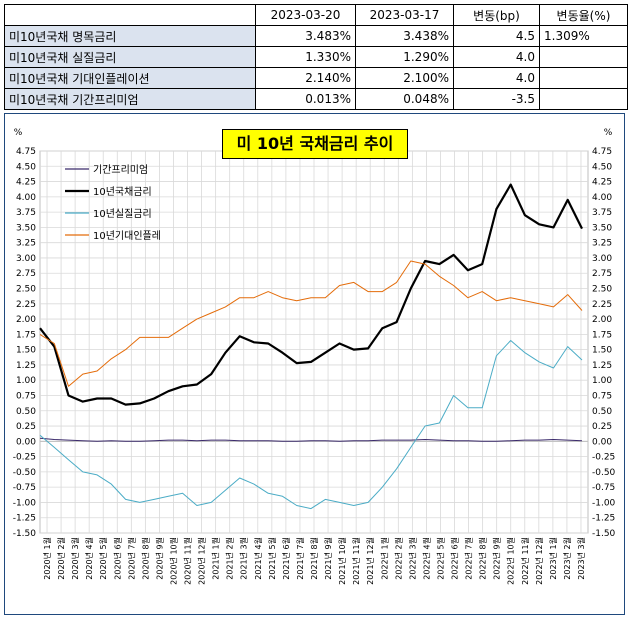 The height and width of the screenshot is (618, 631). Describe the element at coordinates (130, 57) in the screenshot. I see `row-label: 미10년국채 실질금리` at that location.